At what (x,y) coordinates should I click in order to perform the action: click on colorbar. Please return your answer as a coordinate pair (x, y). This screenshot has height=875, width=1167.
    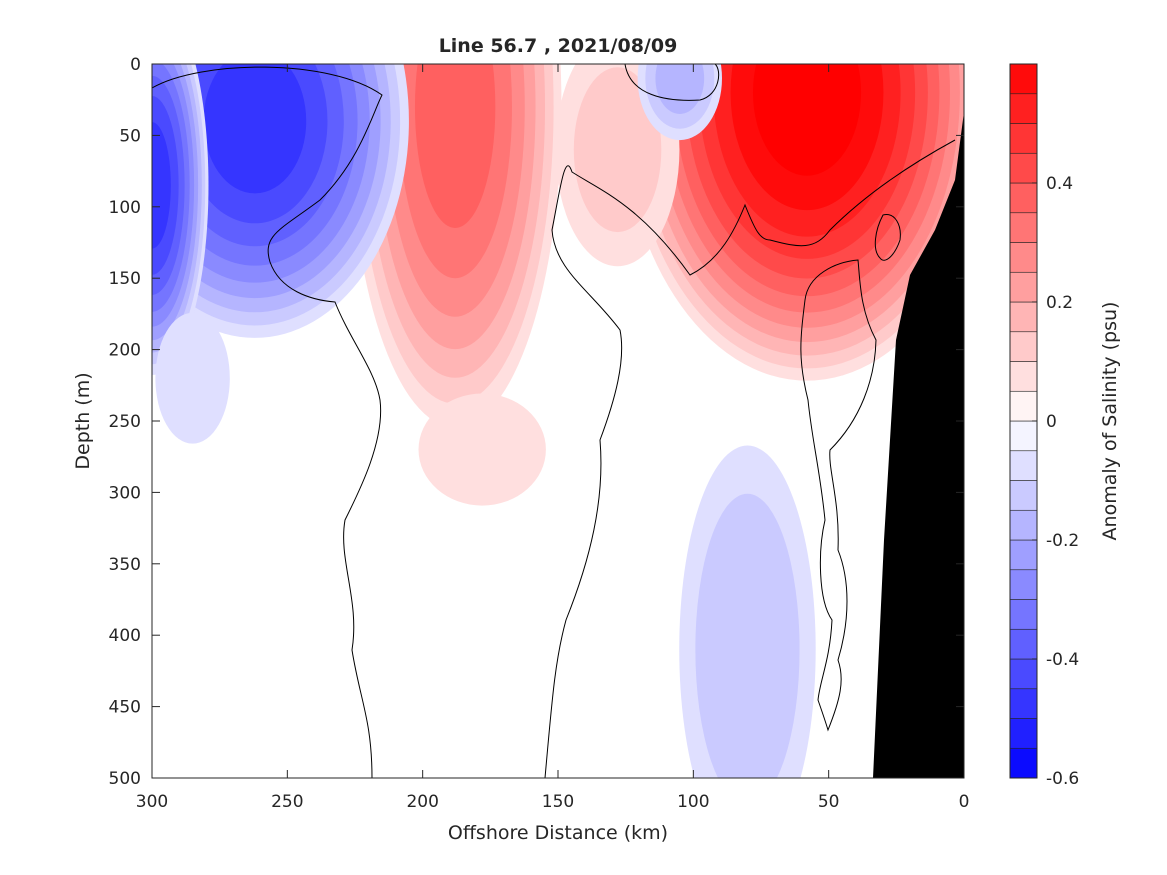
    Looking at the image, I should click on (1023, 421).